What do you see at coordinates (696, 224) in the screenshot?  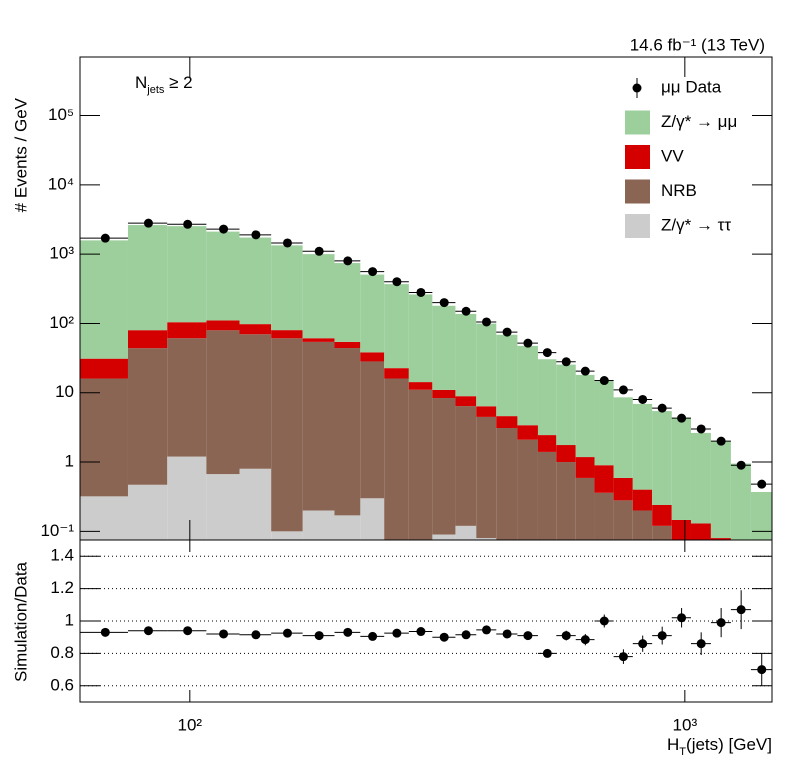 I see `legend-label: Z/γ* → ττ` at bounding box center [696, 224].